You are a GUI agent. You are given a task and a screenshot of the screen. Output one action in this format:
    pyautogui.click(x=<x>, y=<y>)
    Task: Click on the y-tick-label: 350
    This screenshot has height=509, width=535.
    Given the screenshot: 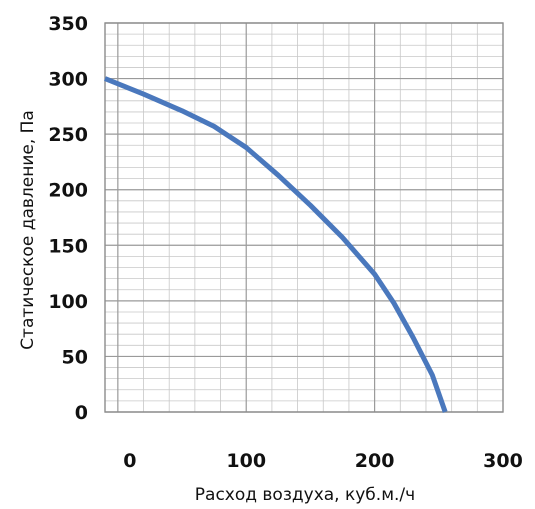 What is the action you would take?
    pyautogui.click(x=68, y=24)
    